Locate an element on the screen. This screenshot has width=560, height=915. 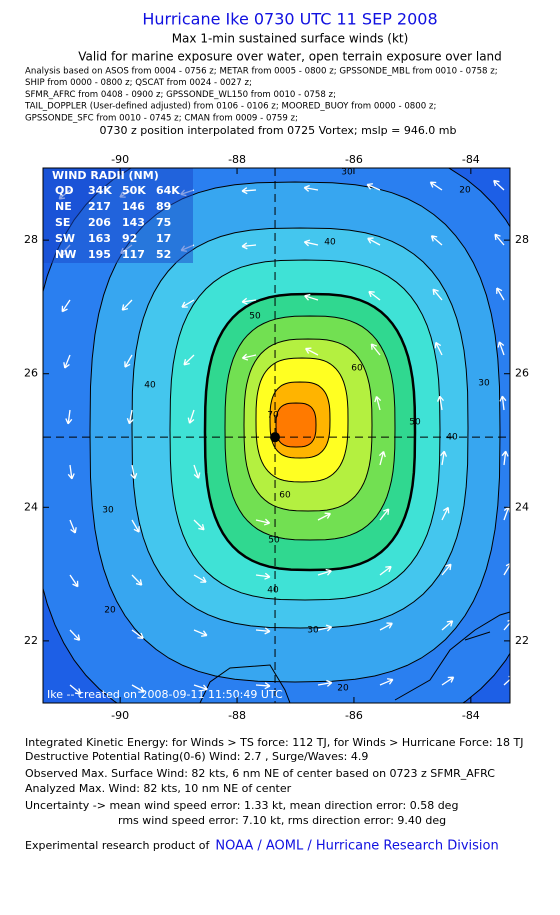
y-tick-label: 22 is located at coordinates (31, 640).